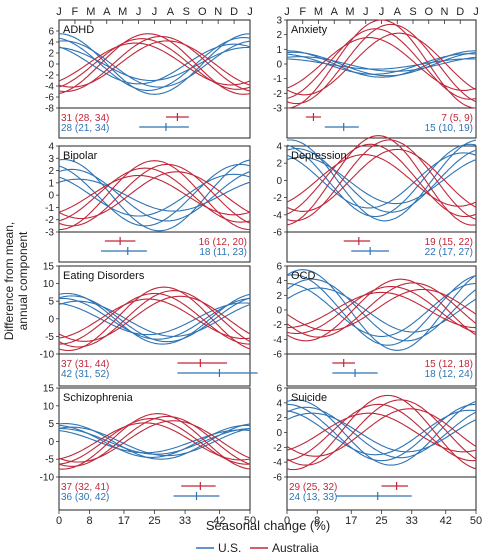 The image size is (496, 560). Describe the element at coordinates (49, 337) in the screenshot. I see `y-tick-label: -5` at that location.